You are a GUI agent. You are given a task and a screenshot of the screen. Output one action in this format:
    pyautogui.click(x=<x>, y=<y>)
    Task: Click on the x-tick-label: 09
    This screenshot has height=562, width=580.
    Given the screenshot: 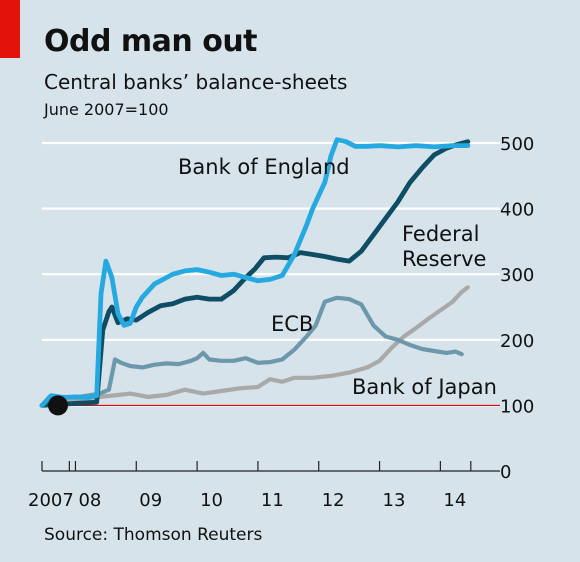 What is the action you would take?
    pyautogui.click(x=150, y=500)
    